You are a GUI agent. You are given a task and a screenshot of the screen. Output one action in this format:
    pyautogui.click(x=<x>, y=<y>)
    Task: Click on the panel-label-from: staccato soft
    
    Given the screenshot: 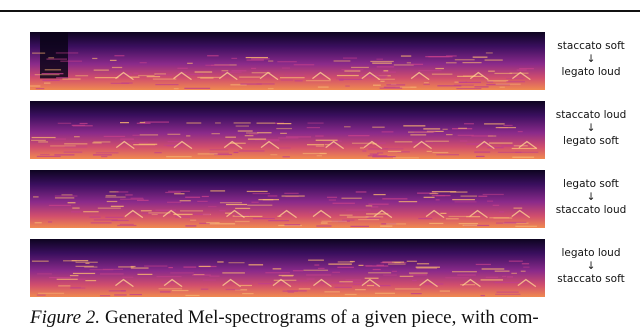 What is the action you would take?
    pyautogui.click(x=591, y=46)
    